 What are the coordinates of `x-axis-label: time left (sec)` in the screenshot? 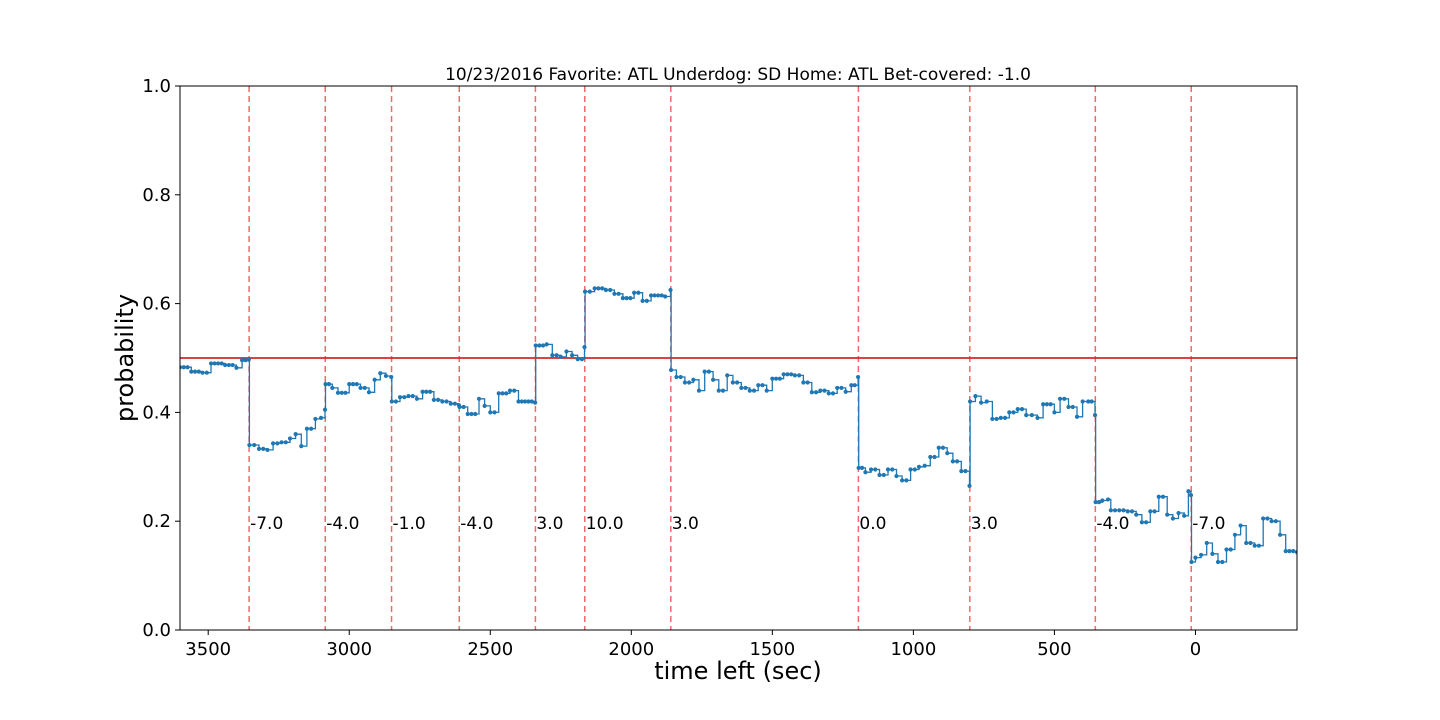 It's located at (738, 671).